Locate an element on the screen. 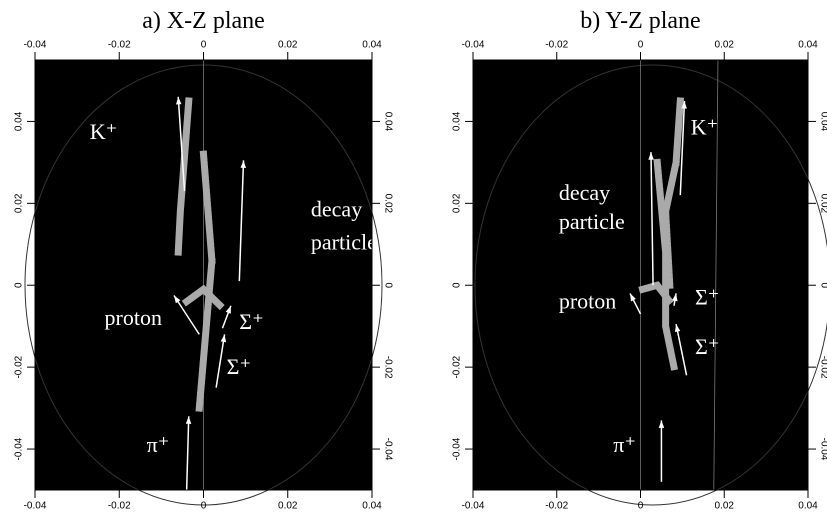  panel-title: a) X-Z plane is located at coordinates (203, 21).